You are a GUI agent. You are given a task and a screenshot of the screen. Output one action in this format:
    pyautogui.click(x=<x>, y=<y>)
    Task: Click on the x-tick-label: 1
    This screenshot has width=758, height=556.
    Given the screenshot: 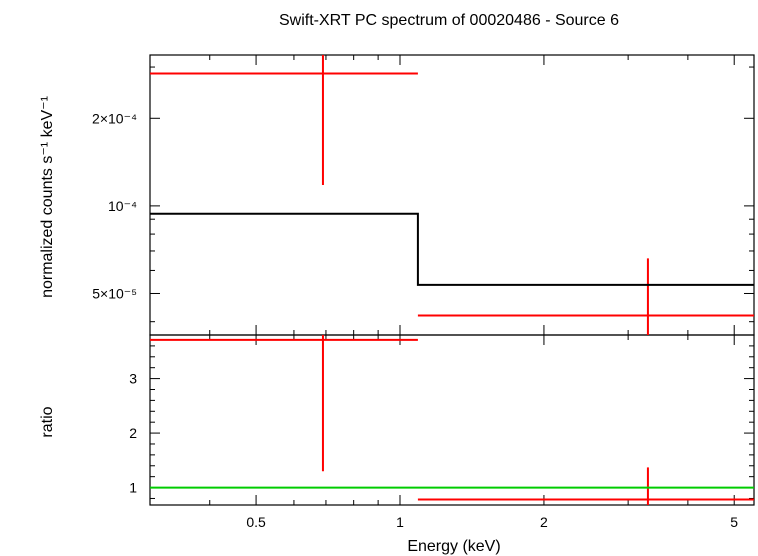 What is the action you would take?
    pyautogui.click(x=400, y=522)
    